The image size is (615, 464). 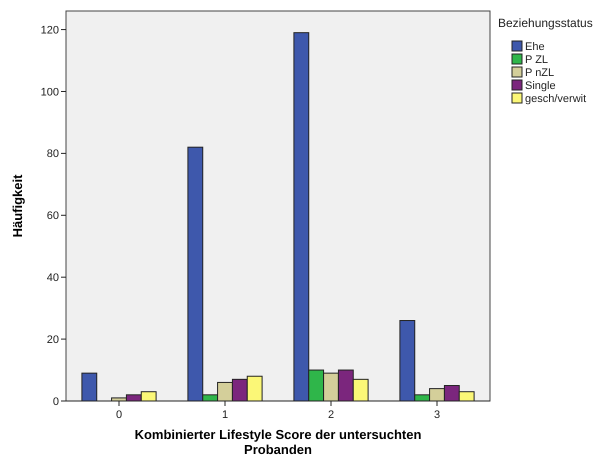 What do you see at coordinates (49, 92) in the screenshot?
I see `y-tick-label: 100` at bounding box center [49, 92].